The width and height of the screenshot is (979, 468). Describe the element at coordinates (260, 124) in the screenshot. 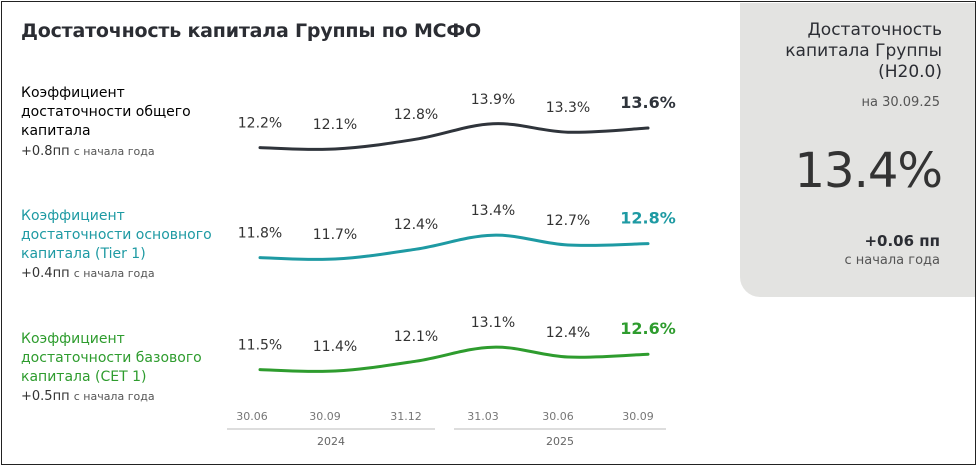

I see `data-label: 12.2%` at that location.